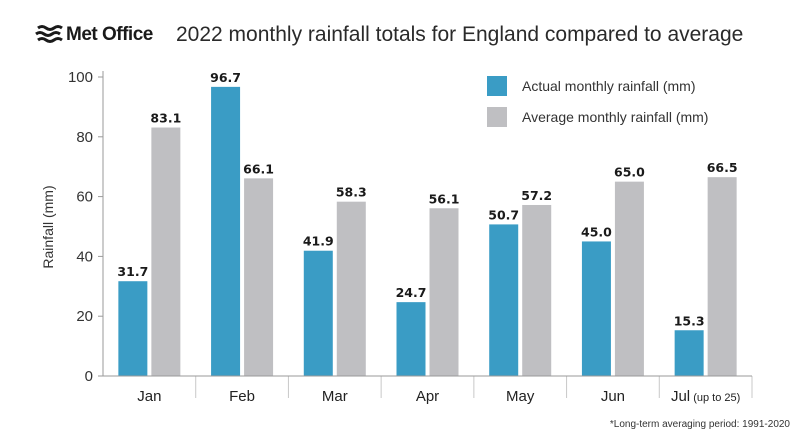  What do you see at coordinates (609, 86) in the screenshot?
I see `legend-label-actual: Actual monthly rainfall (mm)` at bounding box center [609, 86].